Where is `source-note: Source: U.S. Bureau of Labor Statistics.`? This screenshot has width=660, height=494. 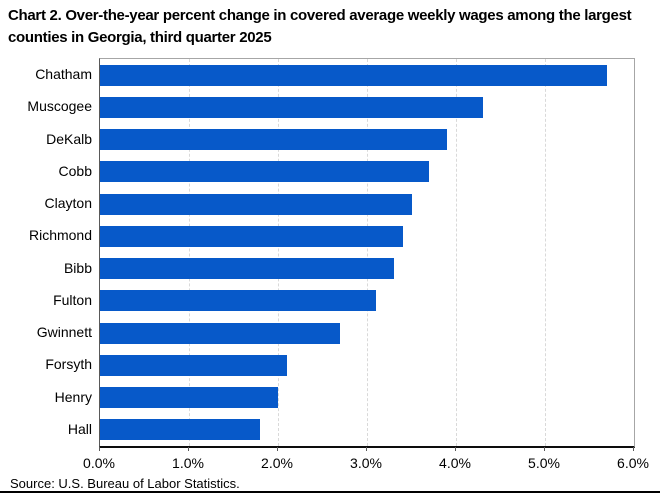 source-note: Source: U.S. Bureau of Labor Statistics. is located at coordinates (125, 483).